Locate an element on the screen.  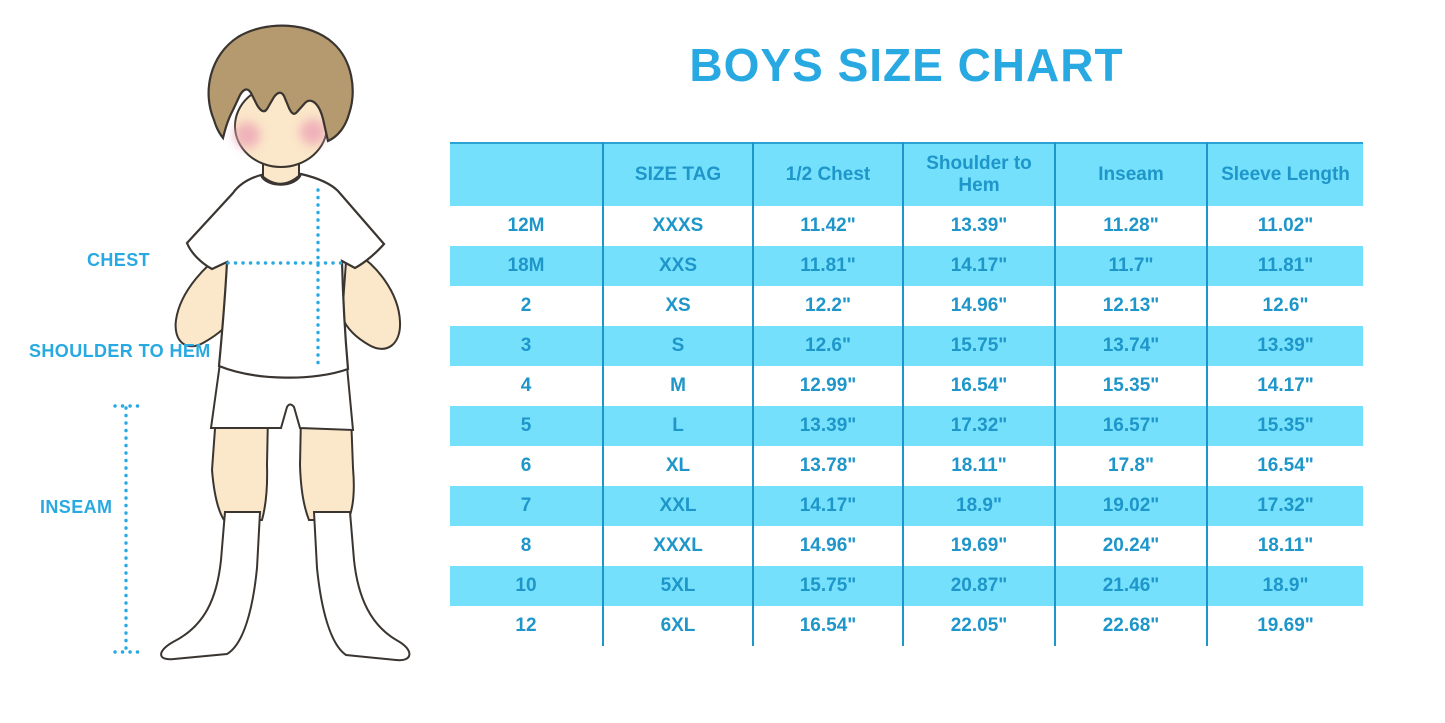
table-row: 2 XS 12.2" 14.96" 12.13" 12.6" is located at coordinates (906, 306).